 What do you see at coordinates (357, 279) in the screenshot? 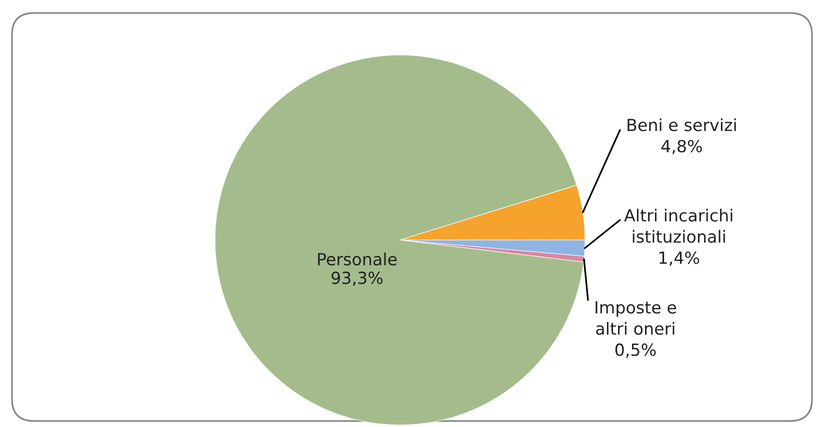
I see `data-label: 93,3%` at bounding box center [357, 279].